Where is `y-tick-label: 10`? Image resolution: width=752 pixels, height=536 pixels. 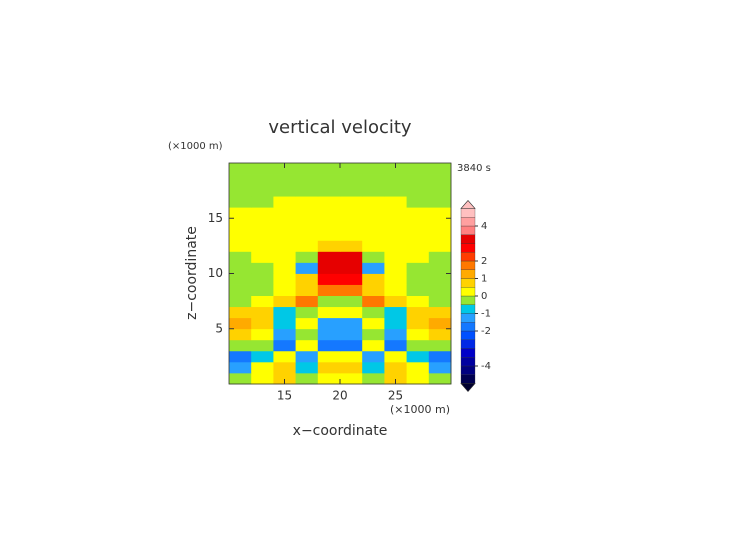 y-tick-label: 10 is located at coordinates (215, 273).